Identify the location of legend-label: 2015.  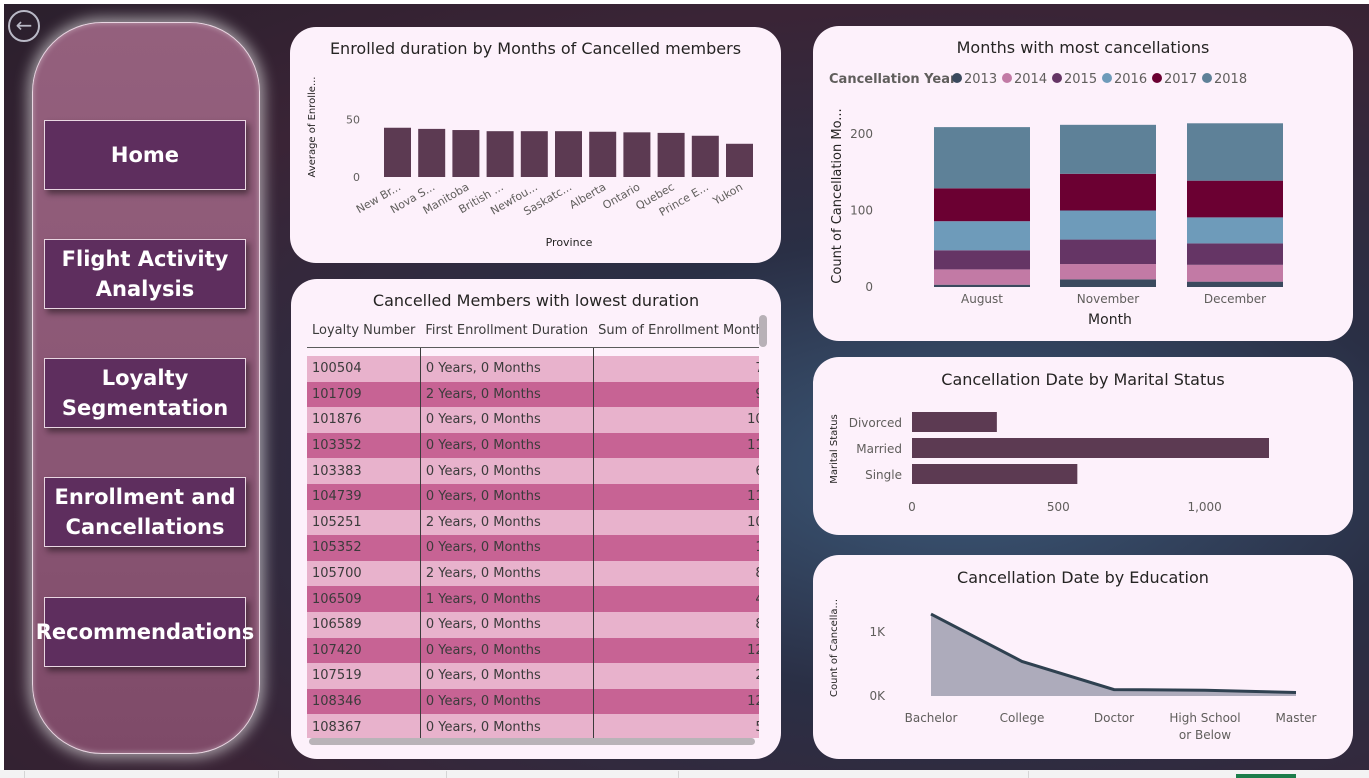
(1080, 79).